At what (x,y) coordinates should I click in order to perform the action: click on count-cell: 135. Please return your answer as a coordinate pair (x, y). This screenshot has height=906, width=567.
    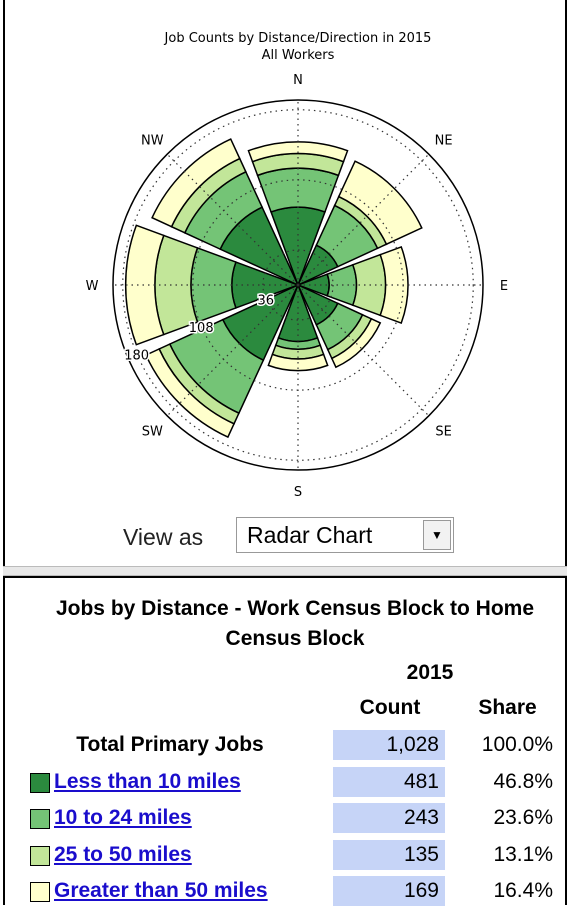
    Looking at the image, I should click on (389, 854).